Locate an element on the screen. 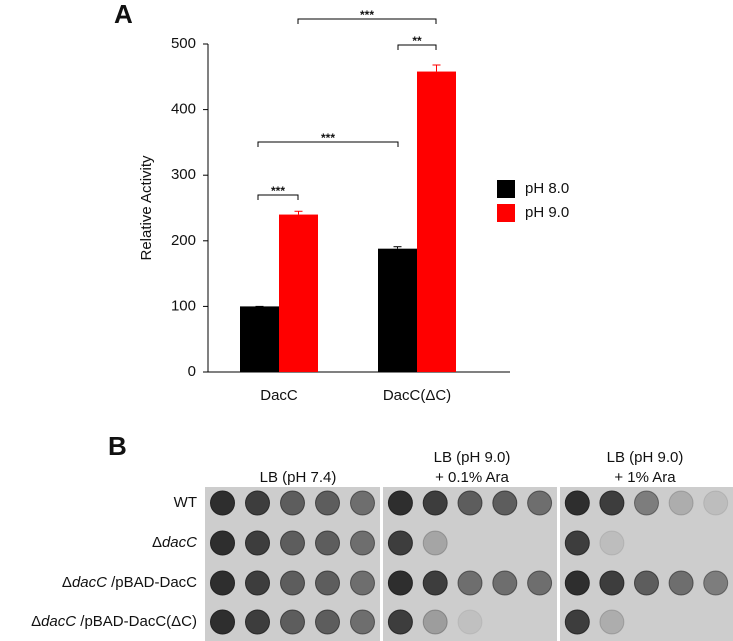 Image resolution: width=733 pixels, height=641 pixels. row-label-part: /pBAD-DacC(ΔC) is located at coordinates (136, 621).